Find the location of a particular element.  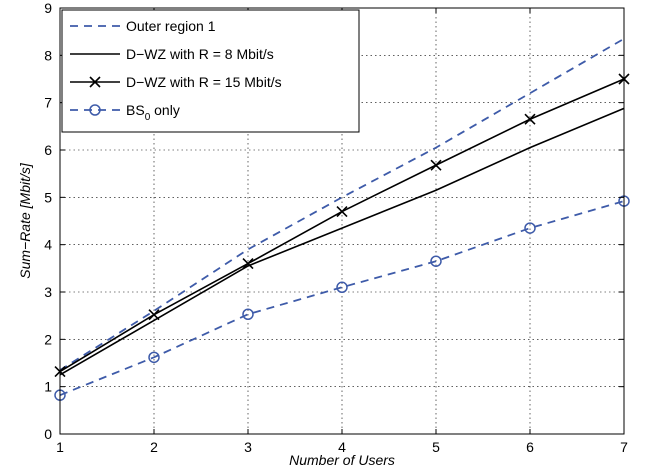

legend-item-0: Outer region 1 is located at coordinates (143, 26).